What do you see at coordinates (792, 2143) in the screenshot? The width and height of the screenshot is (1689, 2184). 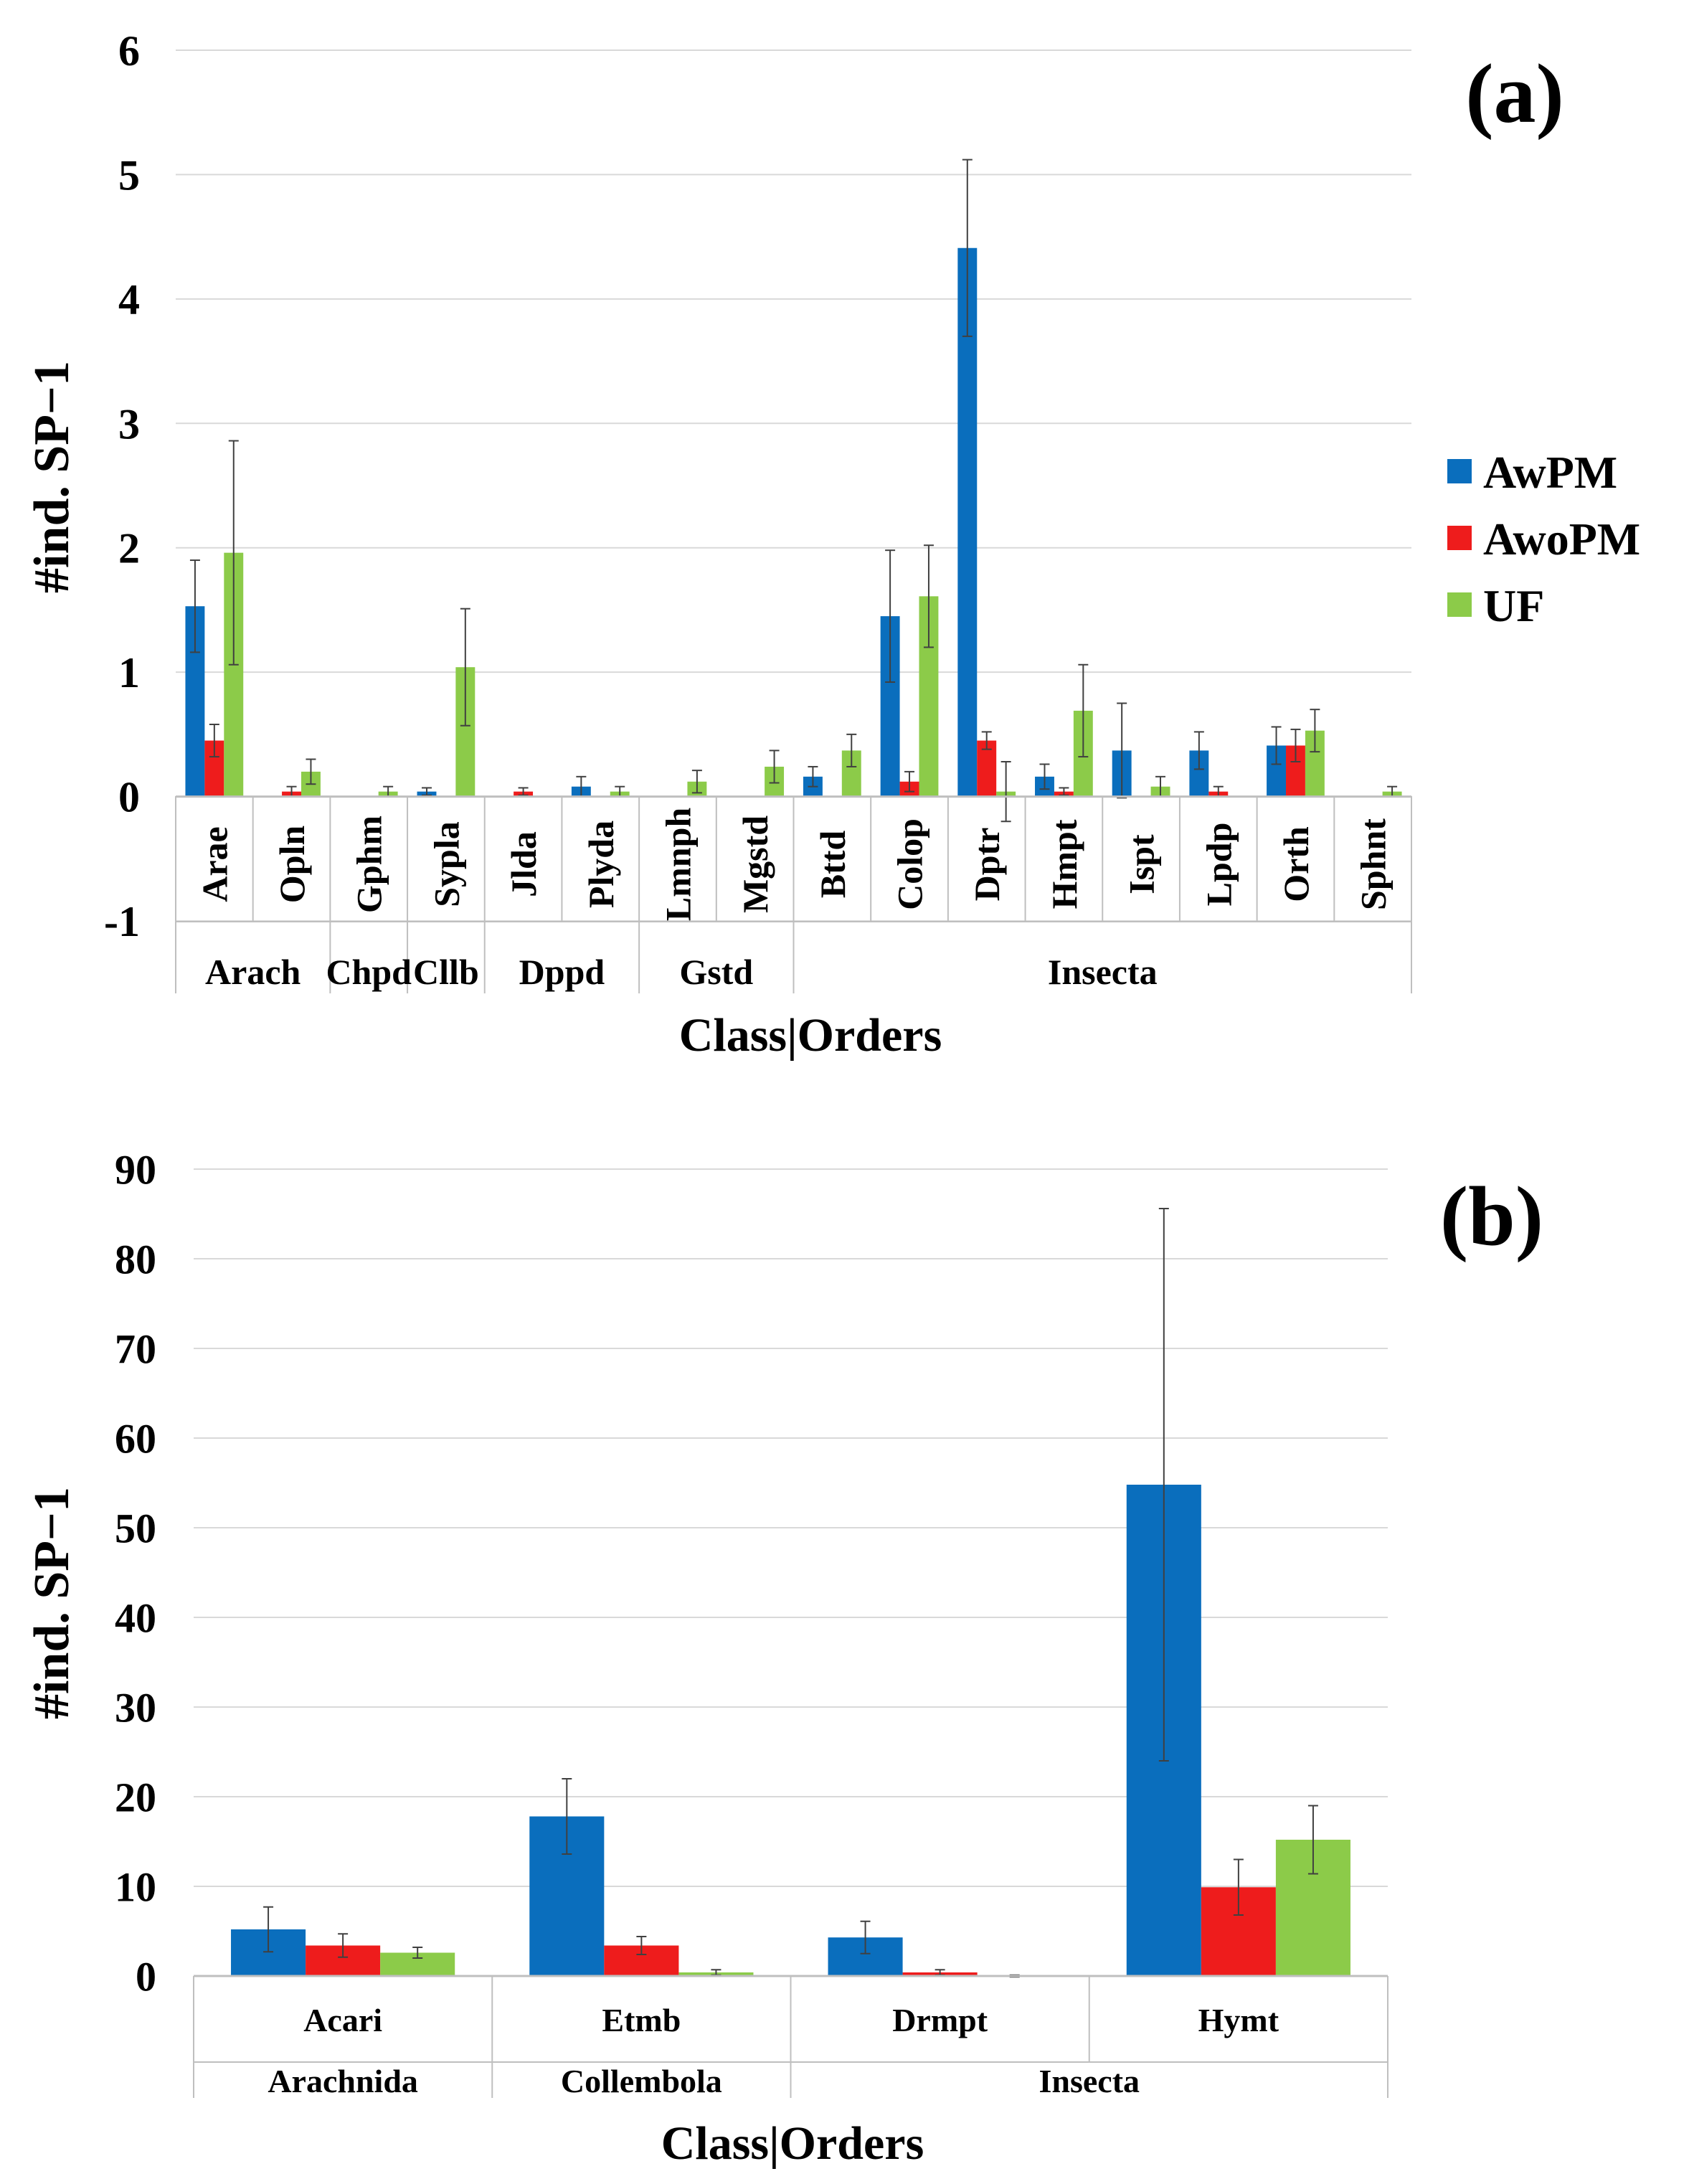 I see `panel-b-xlabel: Class|Orders` at bounding box center [792, 2143].